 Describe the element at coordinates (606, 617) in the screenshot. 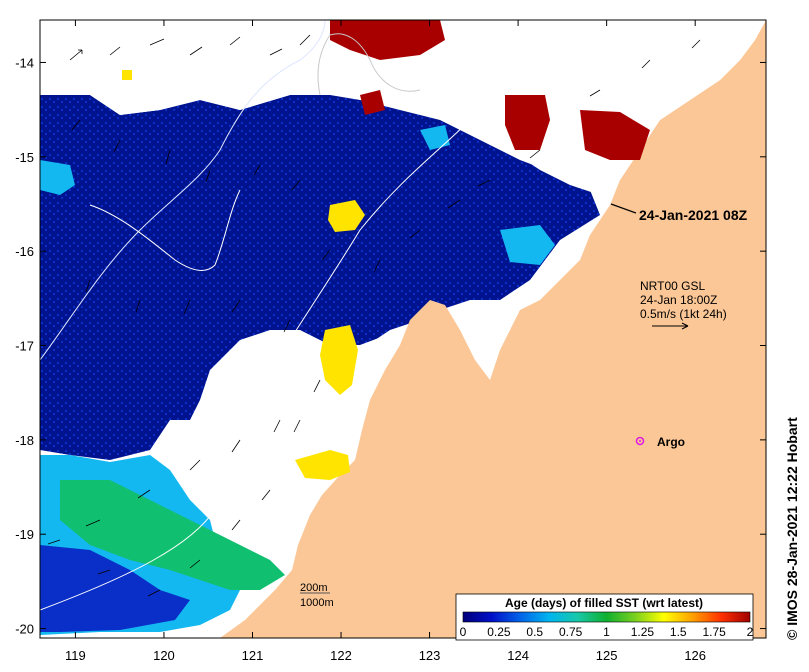

I see `colorbar-gradient` at that location.